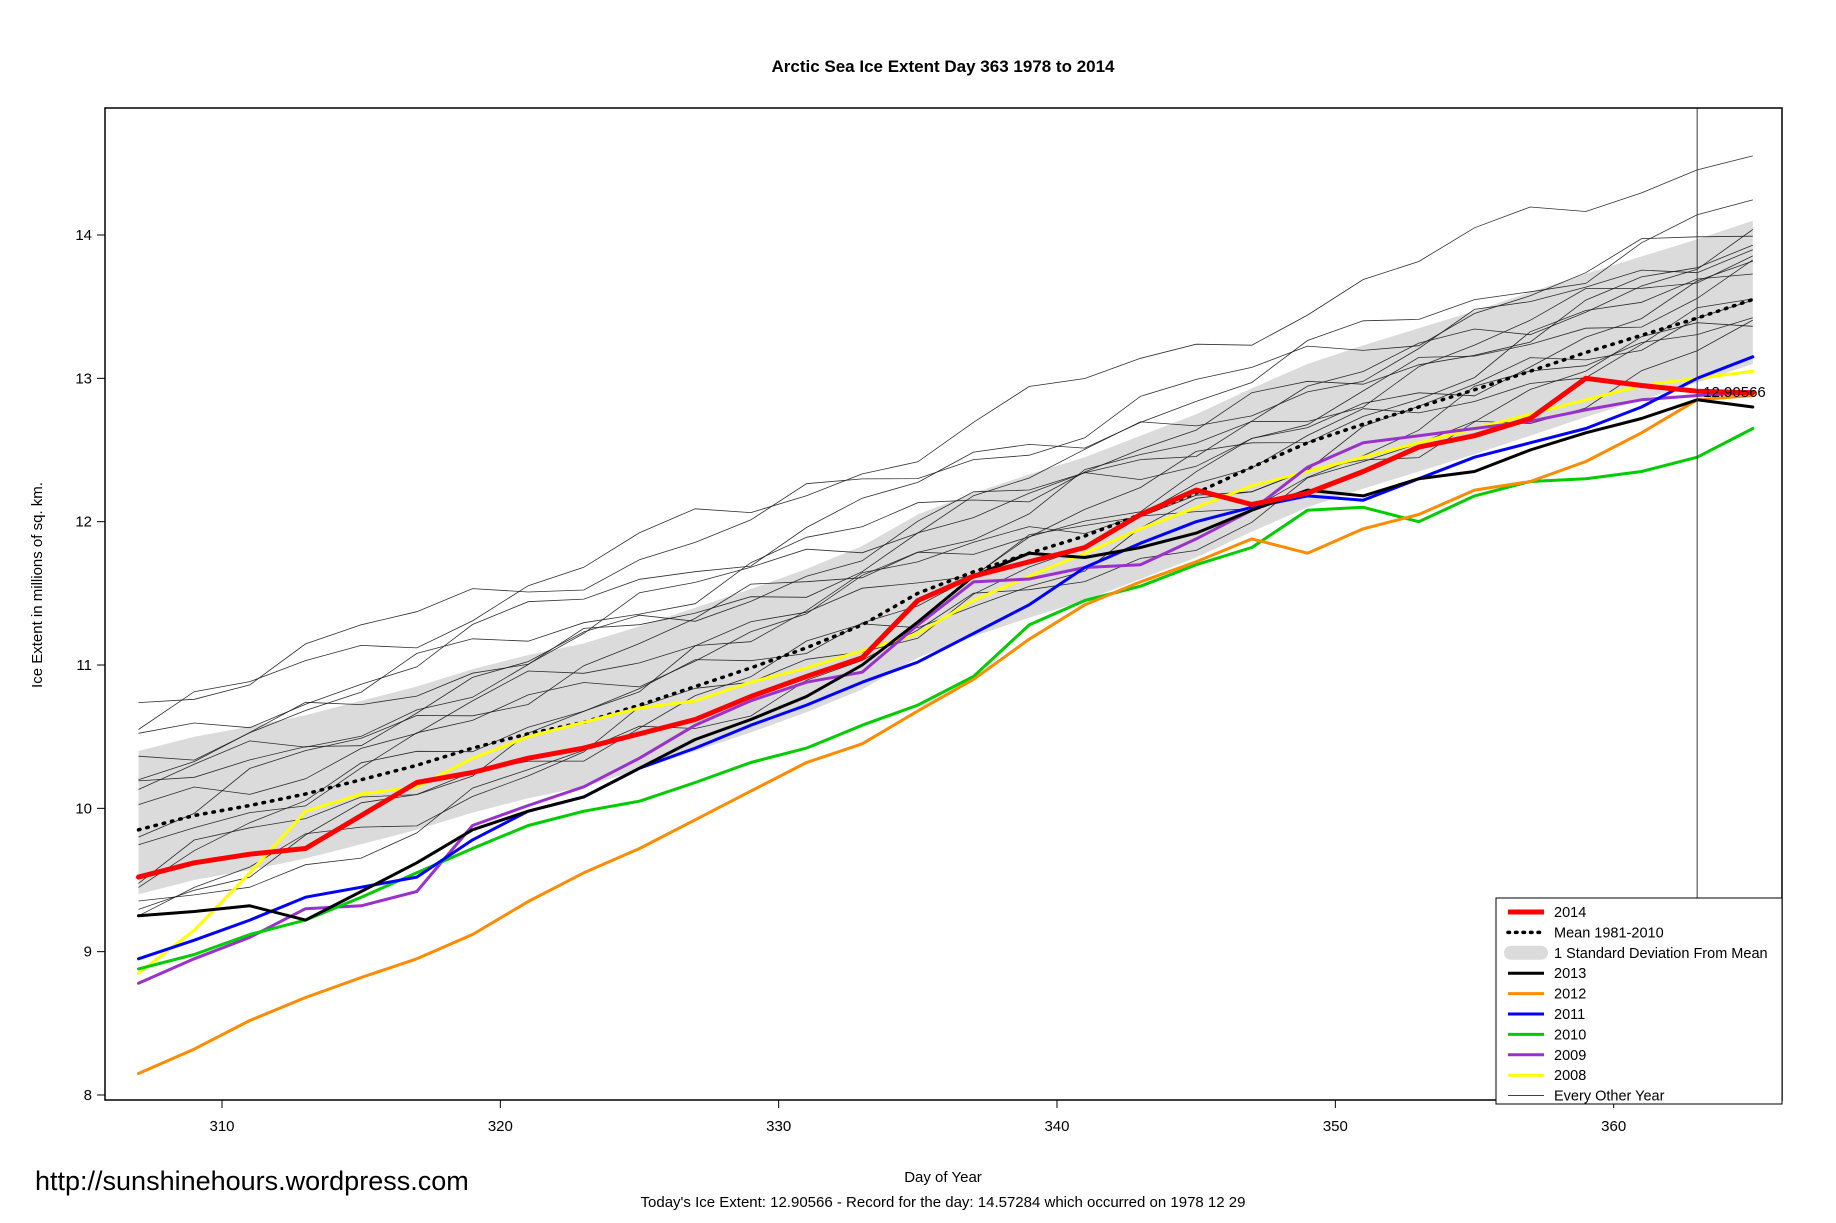 This screenshot has height=1223, width=1836. I want to click on legend-item-label: 2010, so click(1570, 1035).